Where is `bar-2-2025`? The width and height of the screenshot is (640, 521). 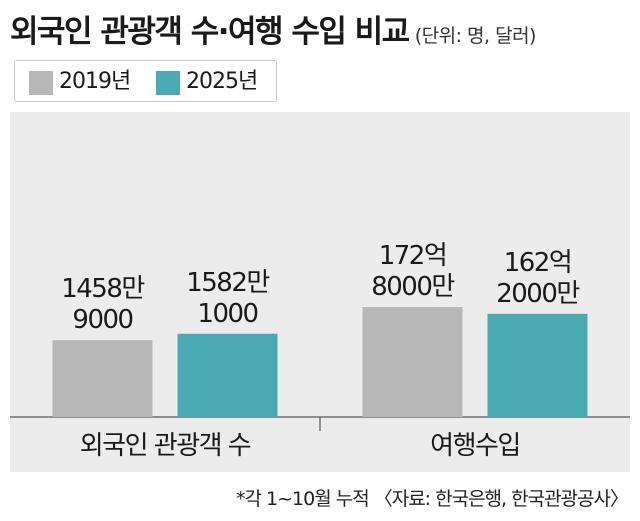
bar-2-2025 is located at coordinates (537, 365).